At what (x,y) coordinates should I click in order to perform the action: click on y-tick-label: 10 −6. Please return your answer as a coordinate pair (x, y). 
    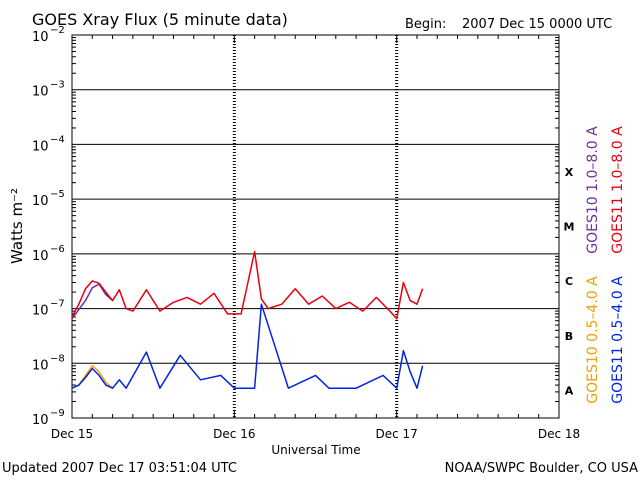
    Looking at the image, I should click on (48, 254).